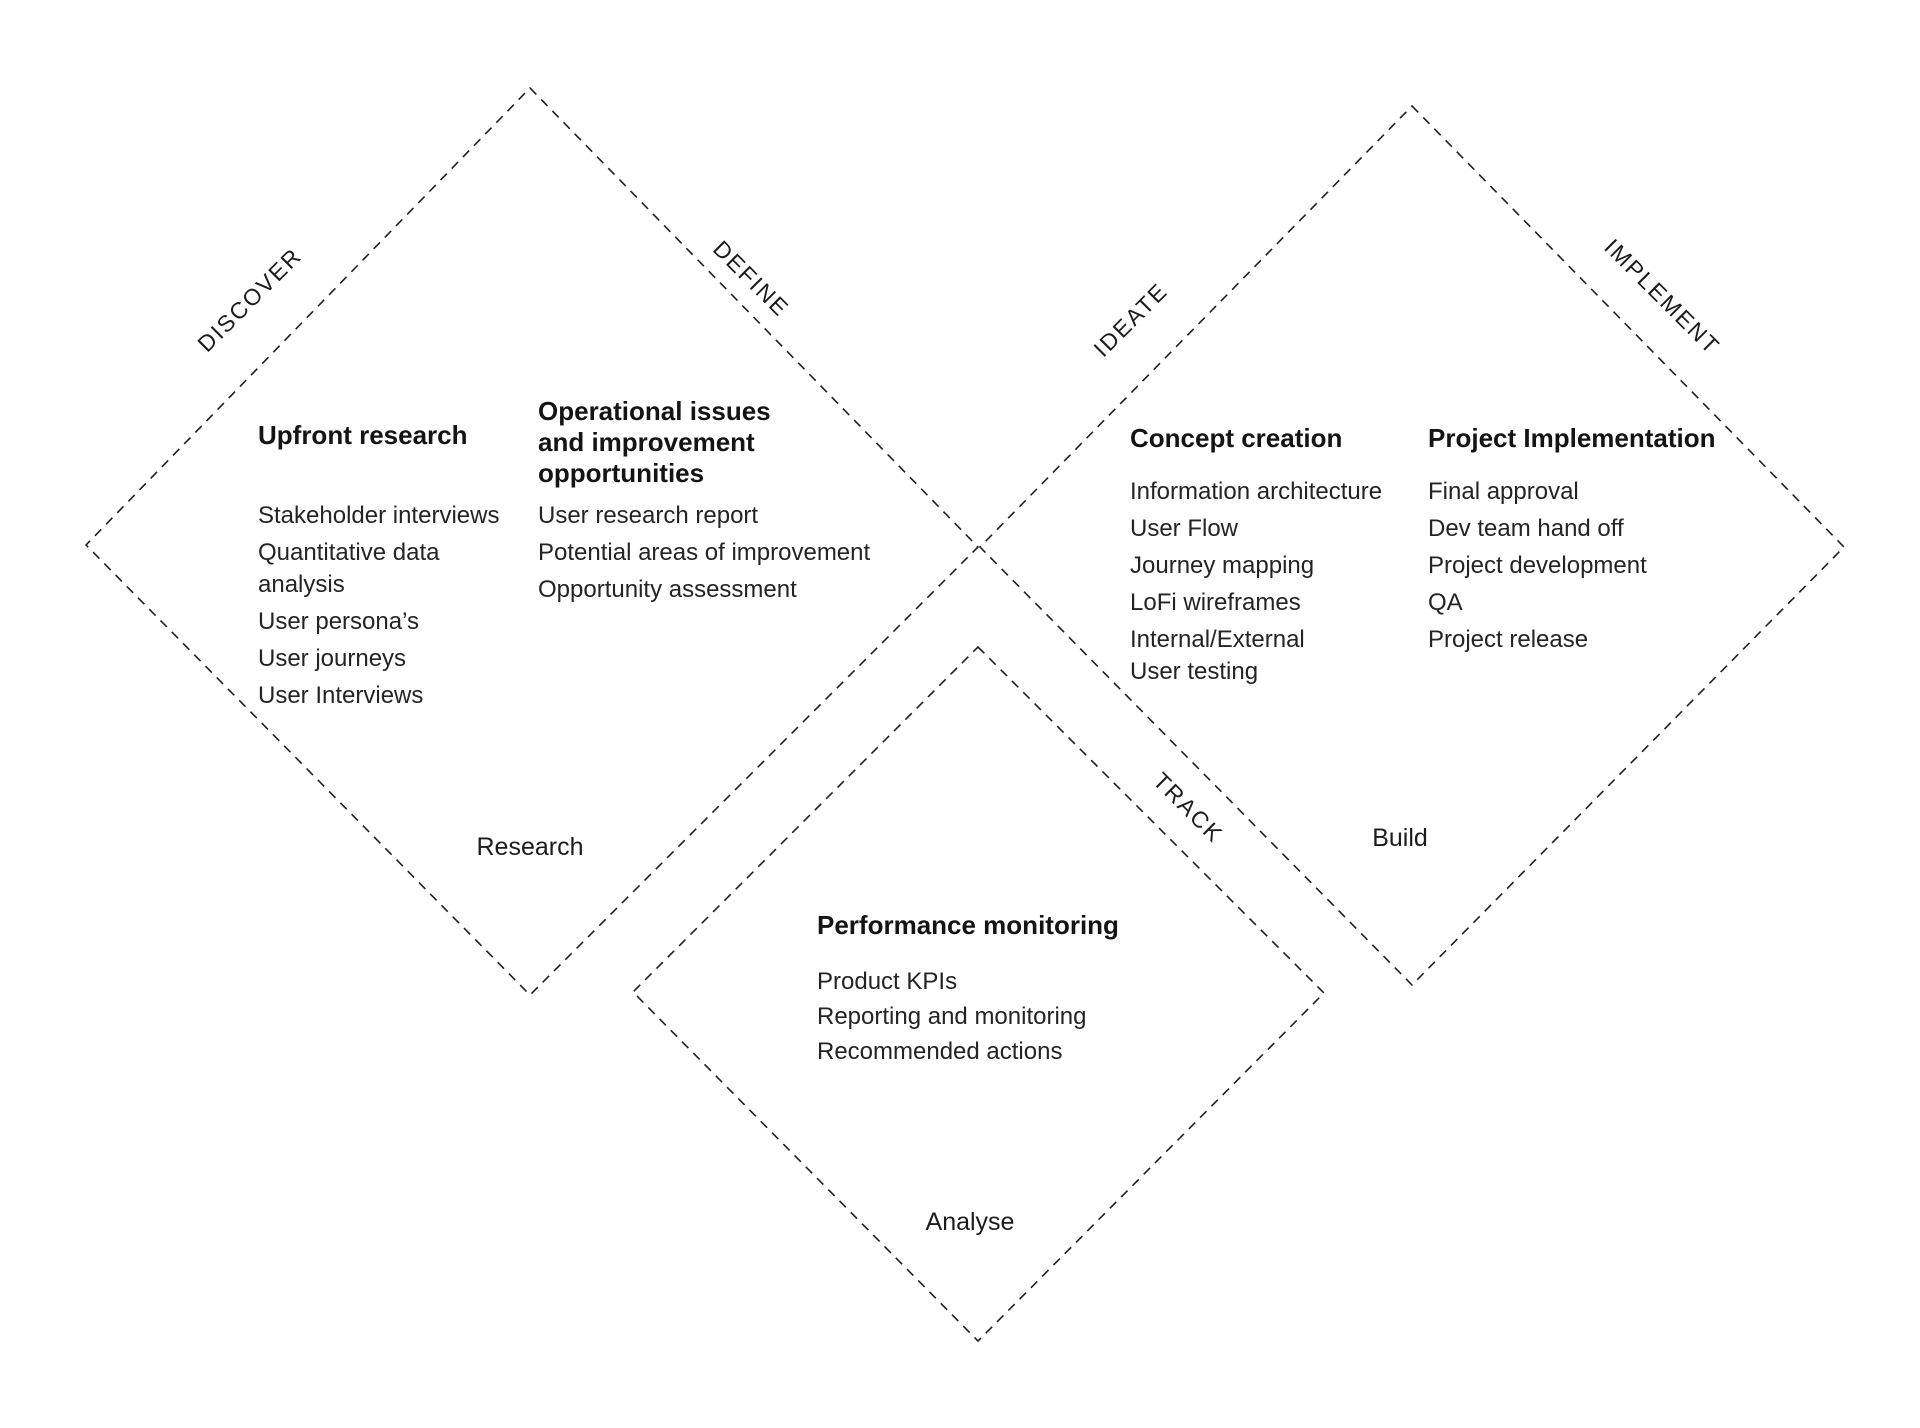  I want to click on block-item: User persona’s, so click(338, 621).